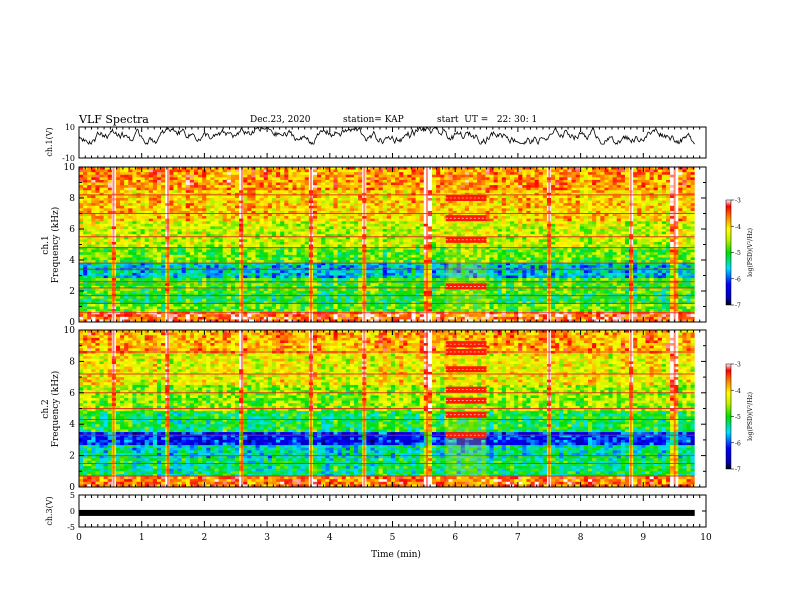 The height and width of the screenshot is (612, 792). Describe the element at coordinates (49, 510) in the screenshot. I see `ch3-waveform-ylabel: ch.3(V)` at that location.